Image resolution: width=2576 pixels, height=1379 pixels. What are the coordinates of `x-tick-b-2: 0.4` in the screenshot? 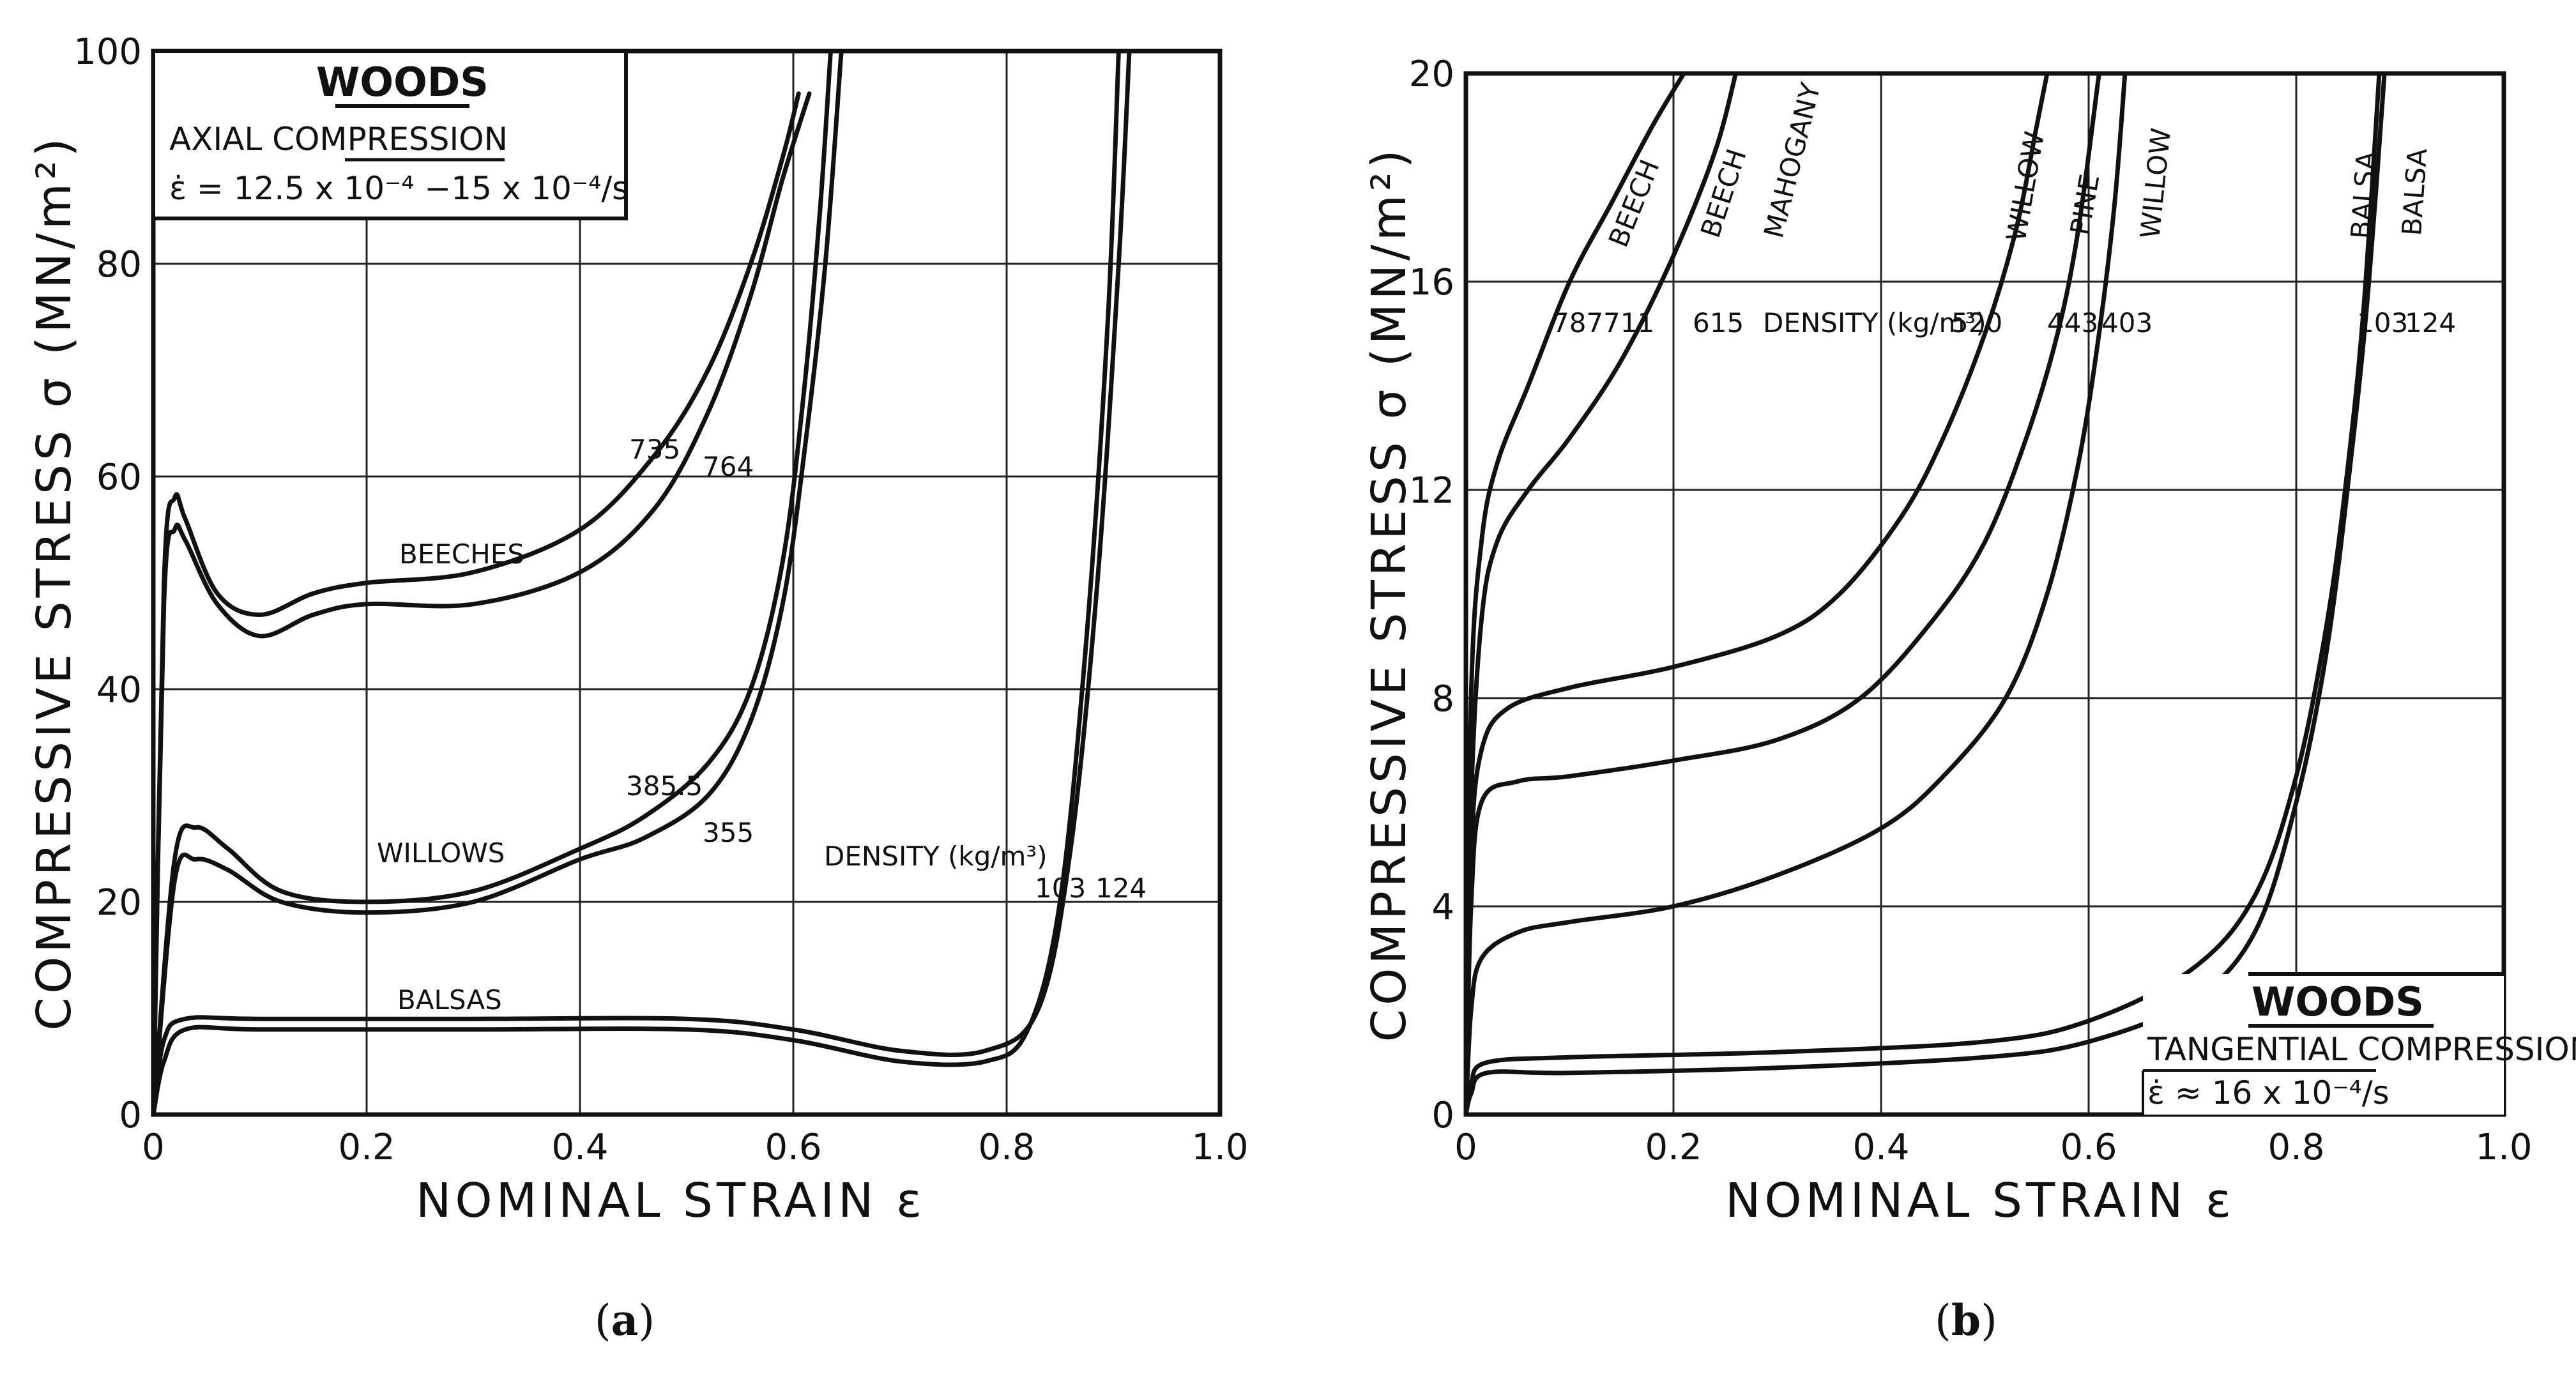 It's located at (1880, 1147).